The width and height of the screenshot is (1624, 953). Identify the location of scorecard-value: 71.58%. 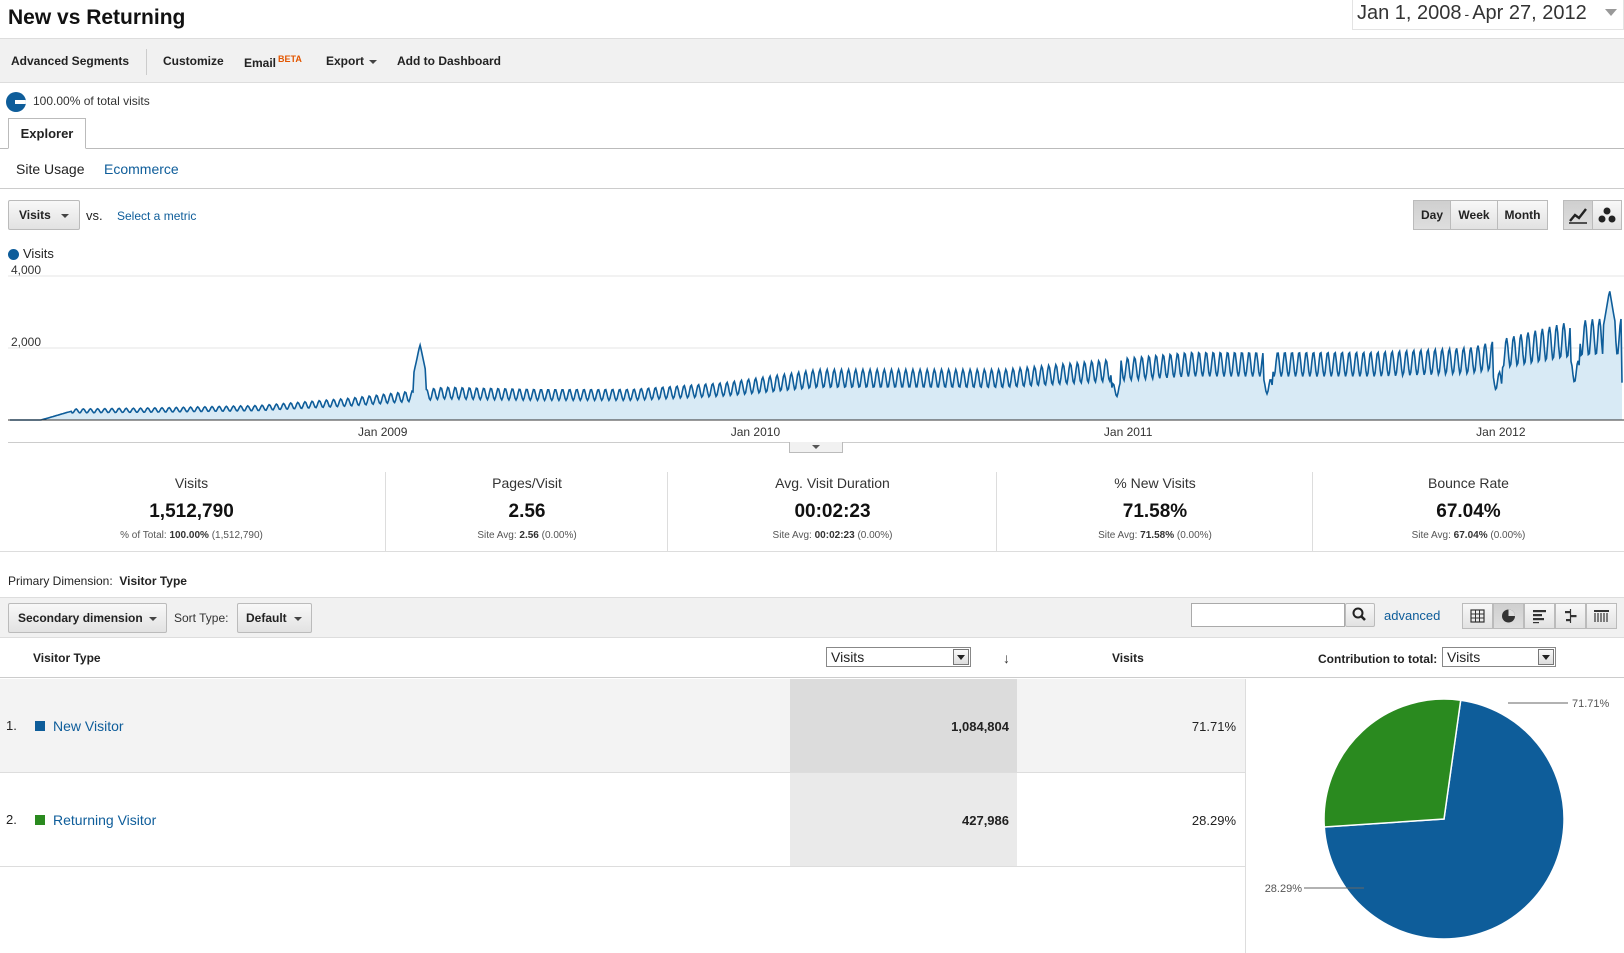
(1155, 511).